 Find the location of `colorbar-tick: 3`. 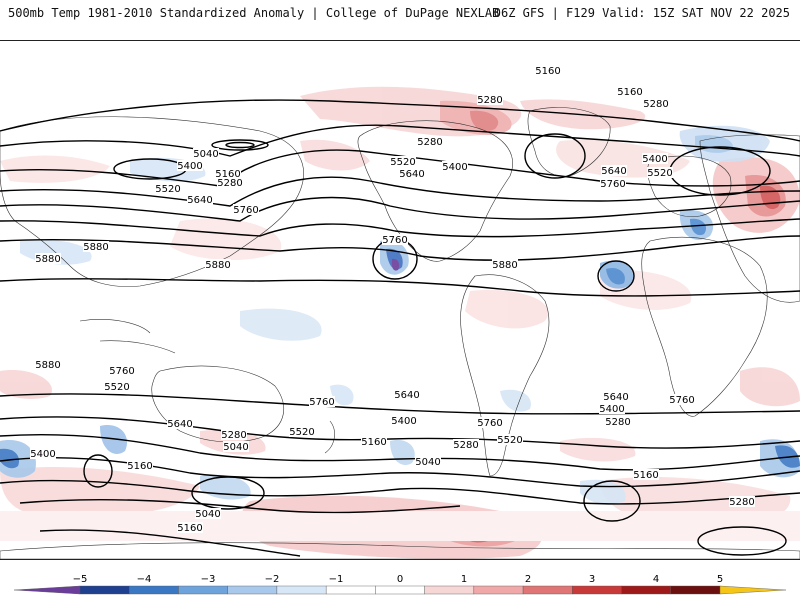

colorbar-tick: 3 is located at coordinates (592, 579).